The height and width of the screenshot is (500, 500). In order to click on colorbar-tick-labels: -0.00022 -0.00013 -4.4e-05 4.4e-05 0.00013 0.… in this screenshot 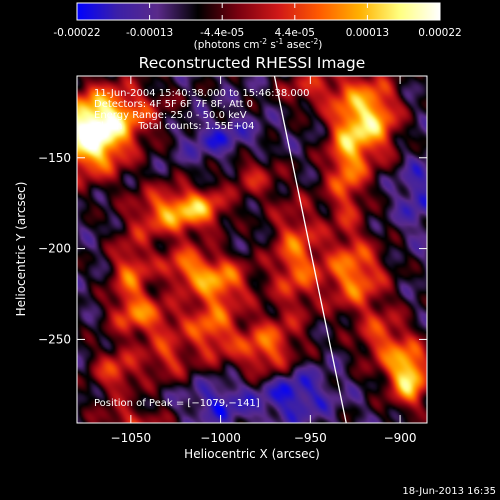, I will do `click(257, 33)`.